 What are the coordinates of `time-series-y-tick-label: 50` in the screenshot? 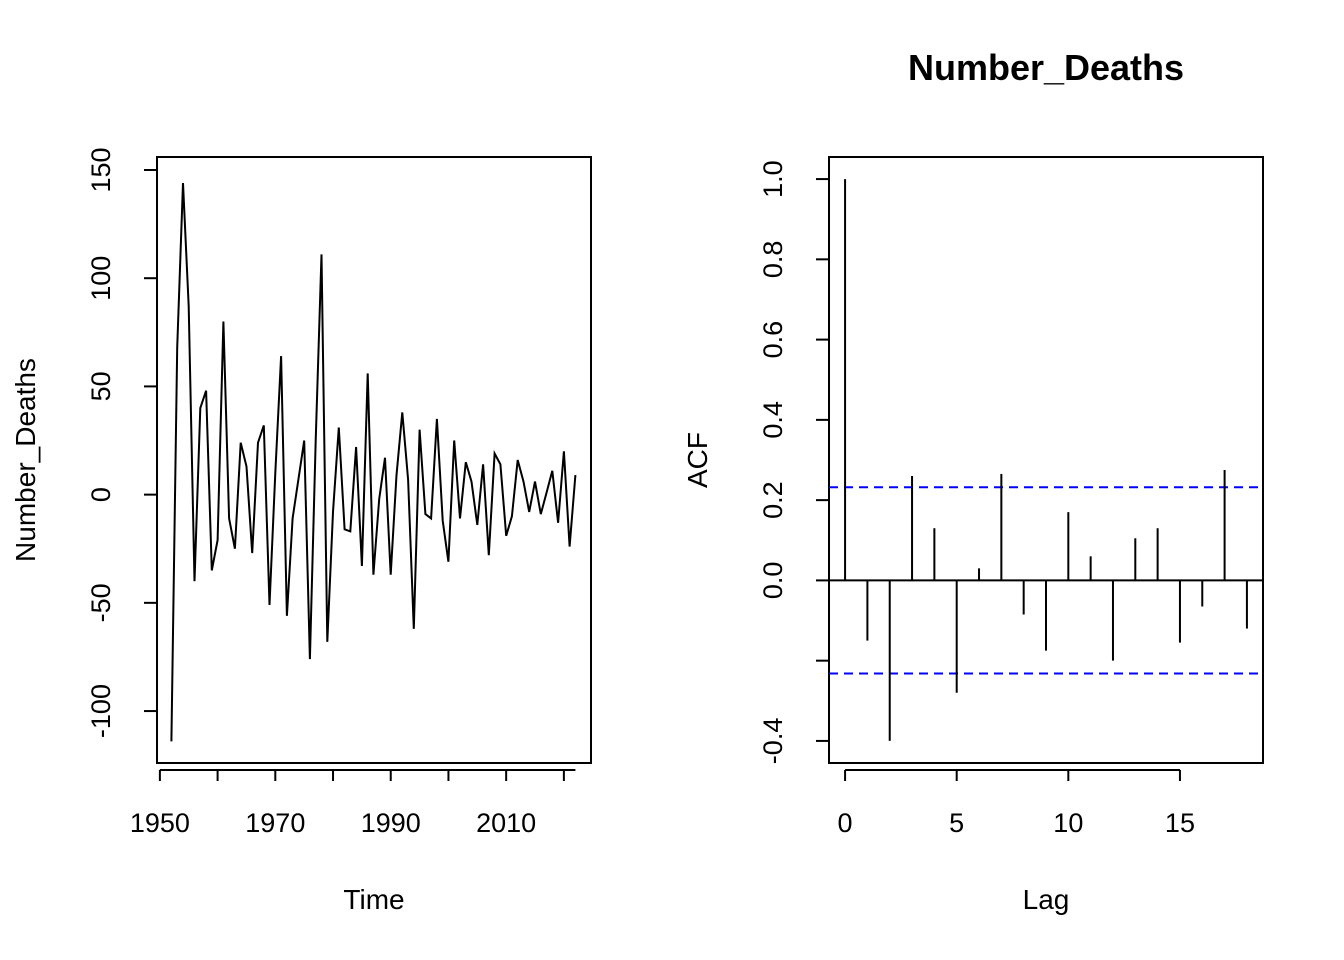 It's located at (101, 386).